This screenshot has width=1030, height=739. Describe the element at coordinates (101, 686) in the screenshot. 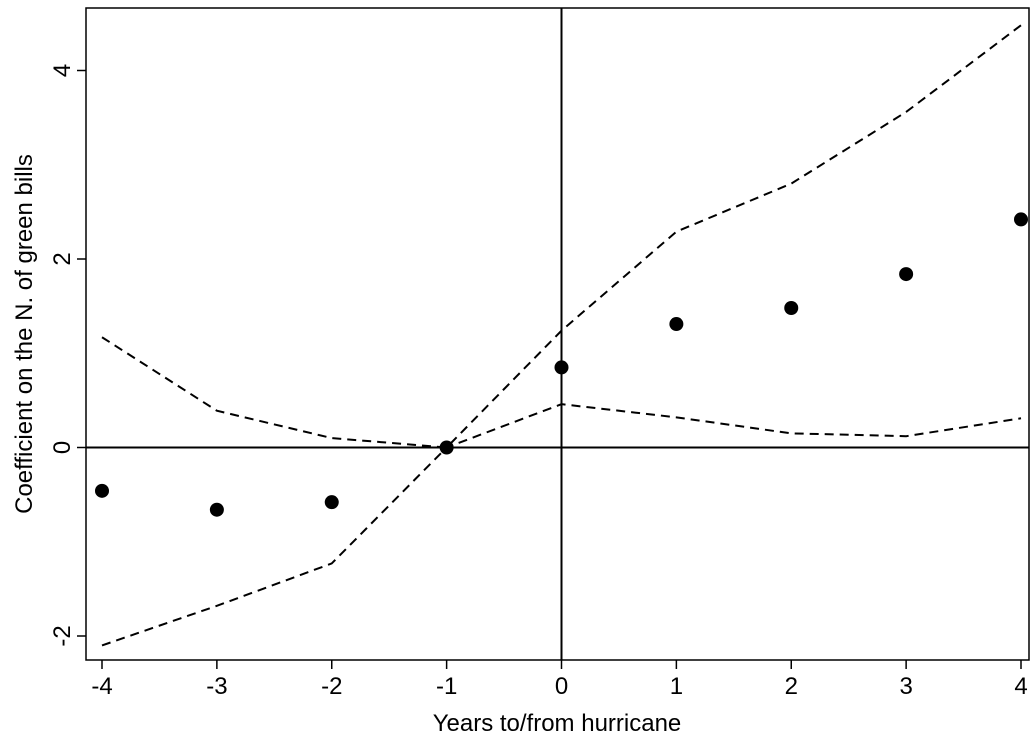

I see `x-tick-label: -4` at that location.